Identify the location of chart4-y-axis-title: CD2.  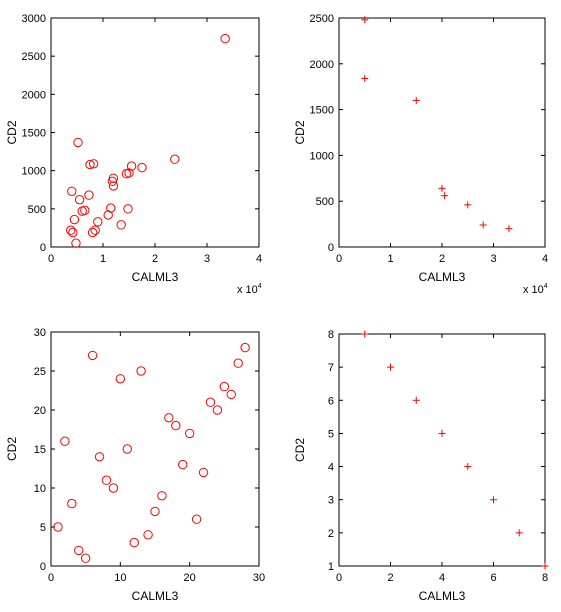
(300, 450).